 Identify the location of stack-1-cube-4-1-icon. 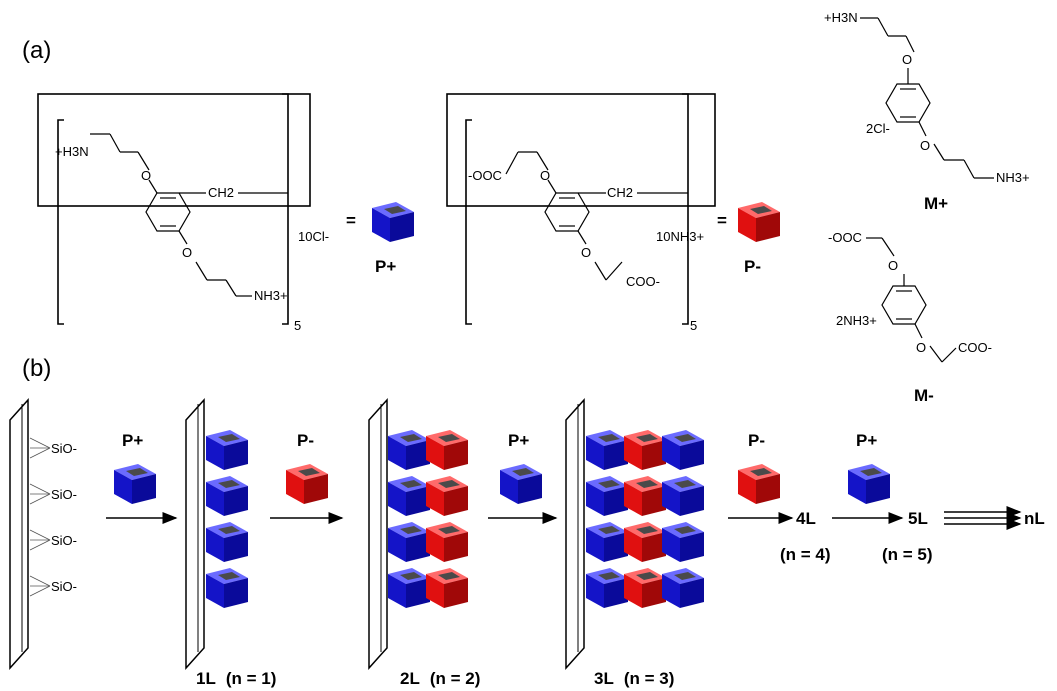
(227, 588).